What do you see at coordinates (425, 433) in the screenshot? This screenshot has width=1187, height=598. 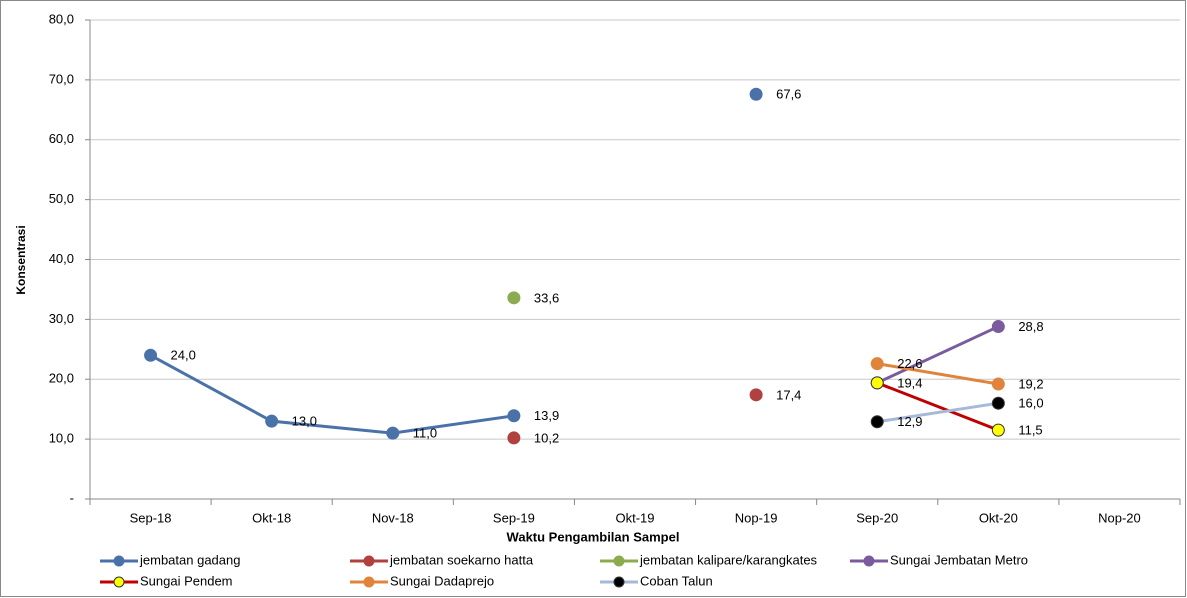 I see `value-label: 11,0` at bounding box center [425, 433].